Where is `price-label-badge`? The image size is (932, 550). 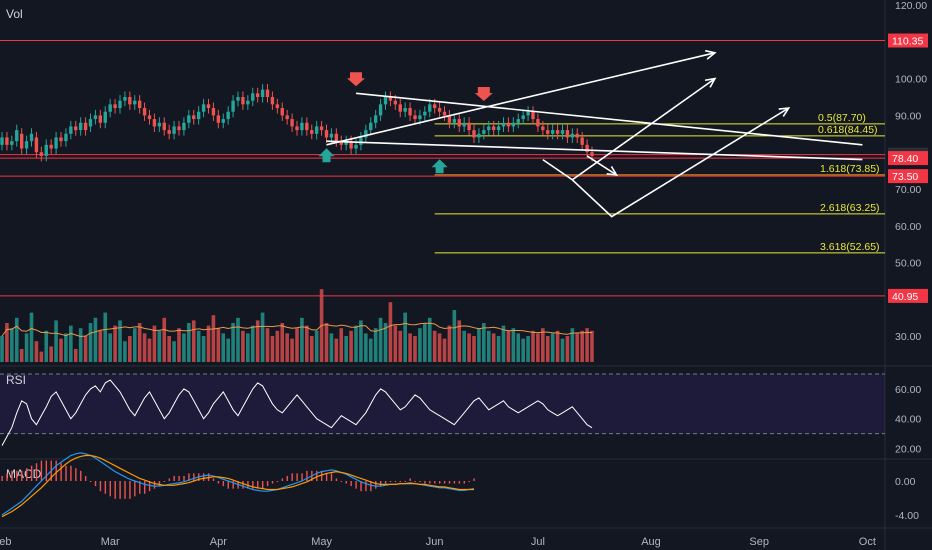
price-label-badge is located at coordinates (908, 176).